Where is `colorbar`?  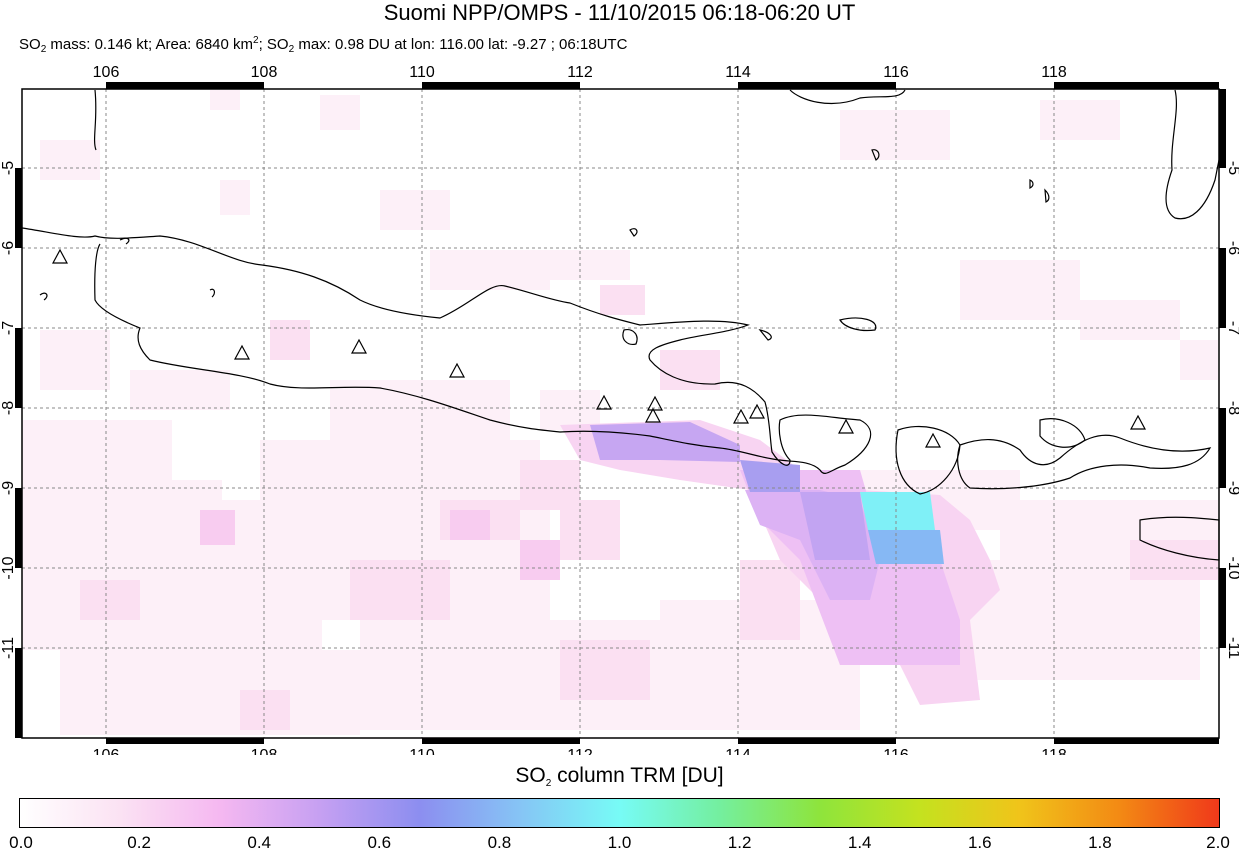
colorbar is located at coordinates (619, 813).